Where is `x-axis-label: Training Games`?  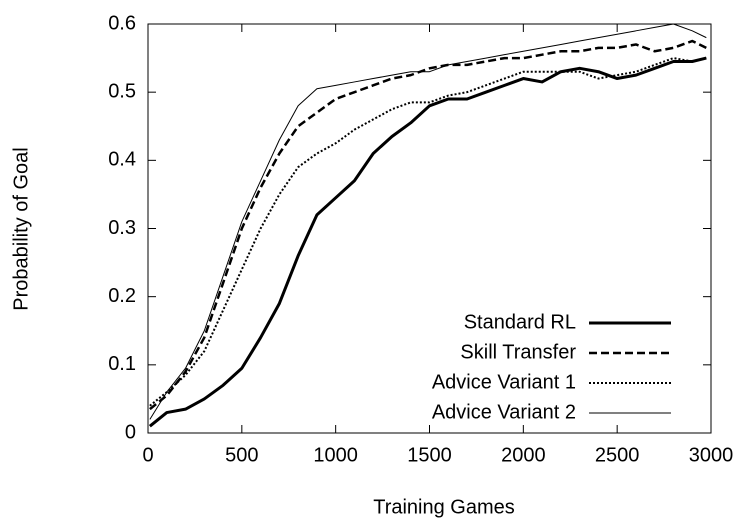
x-axis-label: Training Games is located at coordinates (444, 507).